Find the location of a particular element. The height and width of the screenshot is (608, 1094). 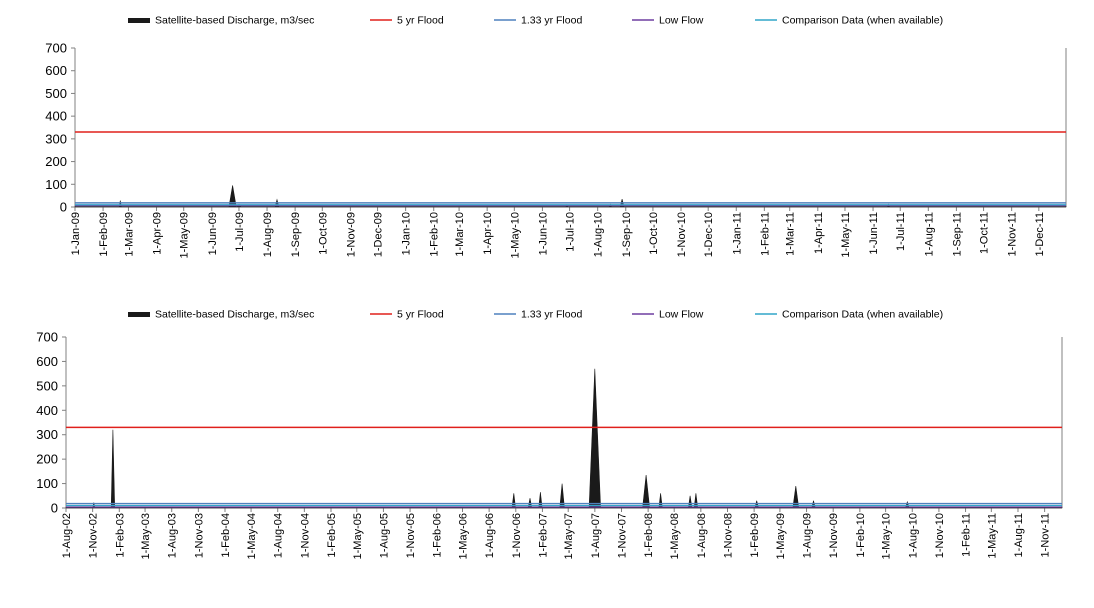

x-tick-label: 1-May-05 is located at coordinates (358, 536).